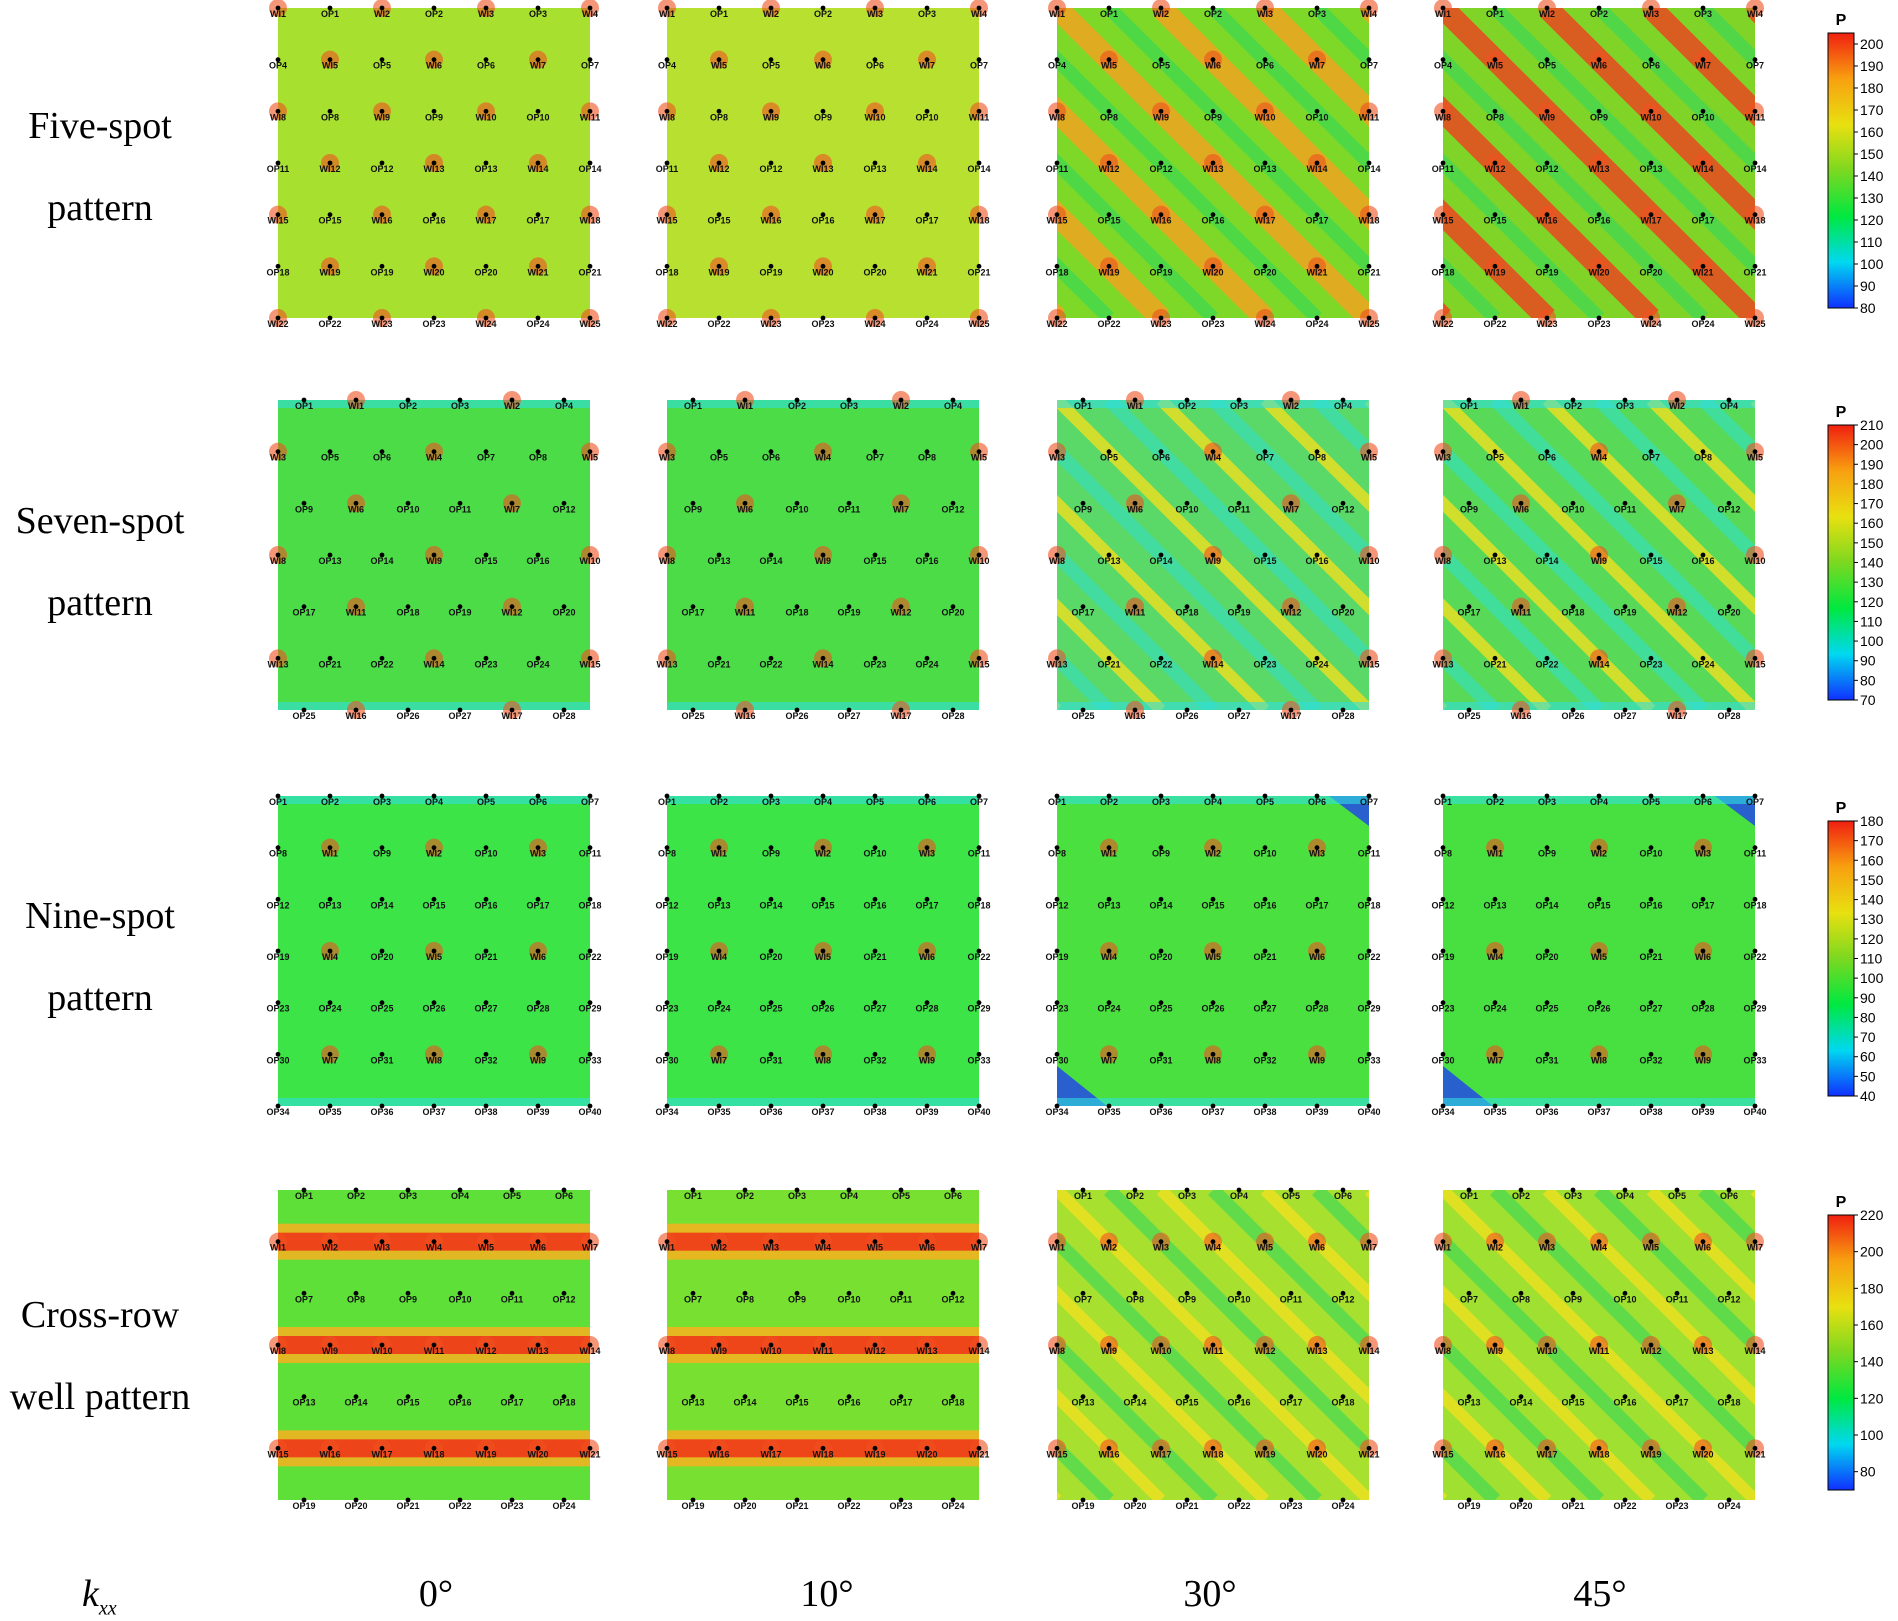  What do you see at coordinates (1442, 1112) in the screenshot?
I see `well-label: OP34` at bounding box center [1442, 1112].